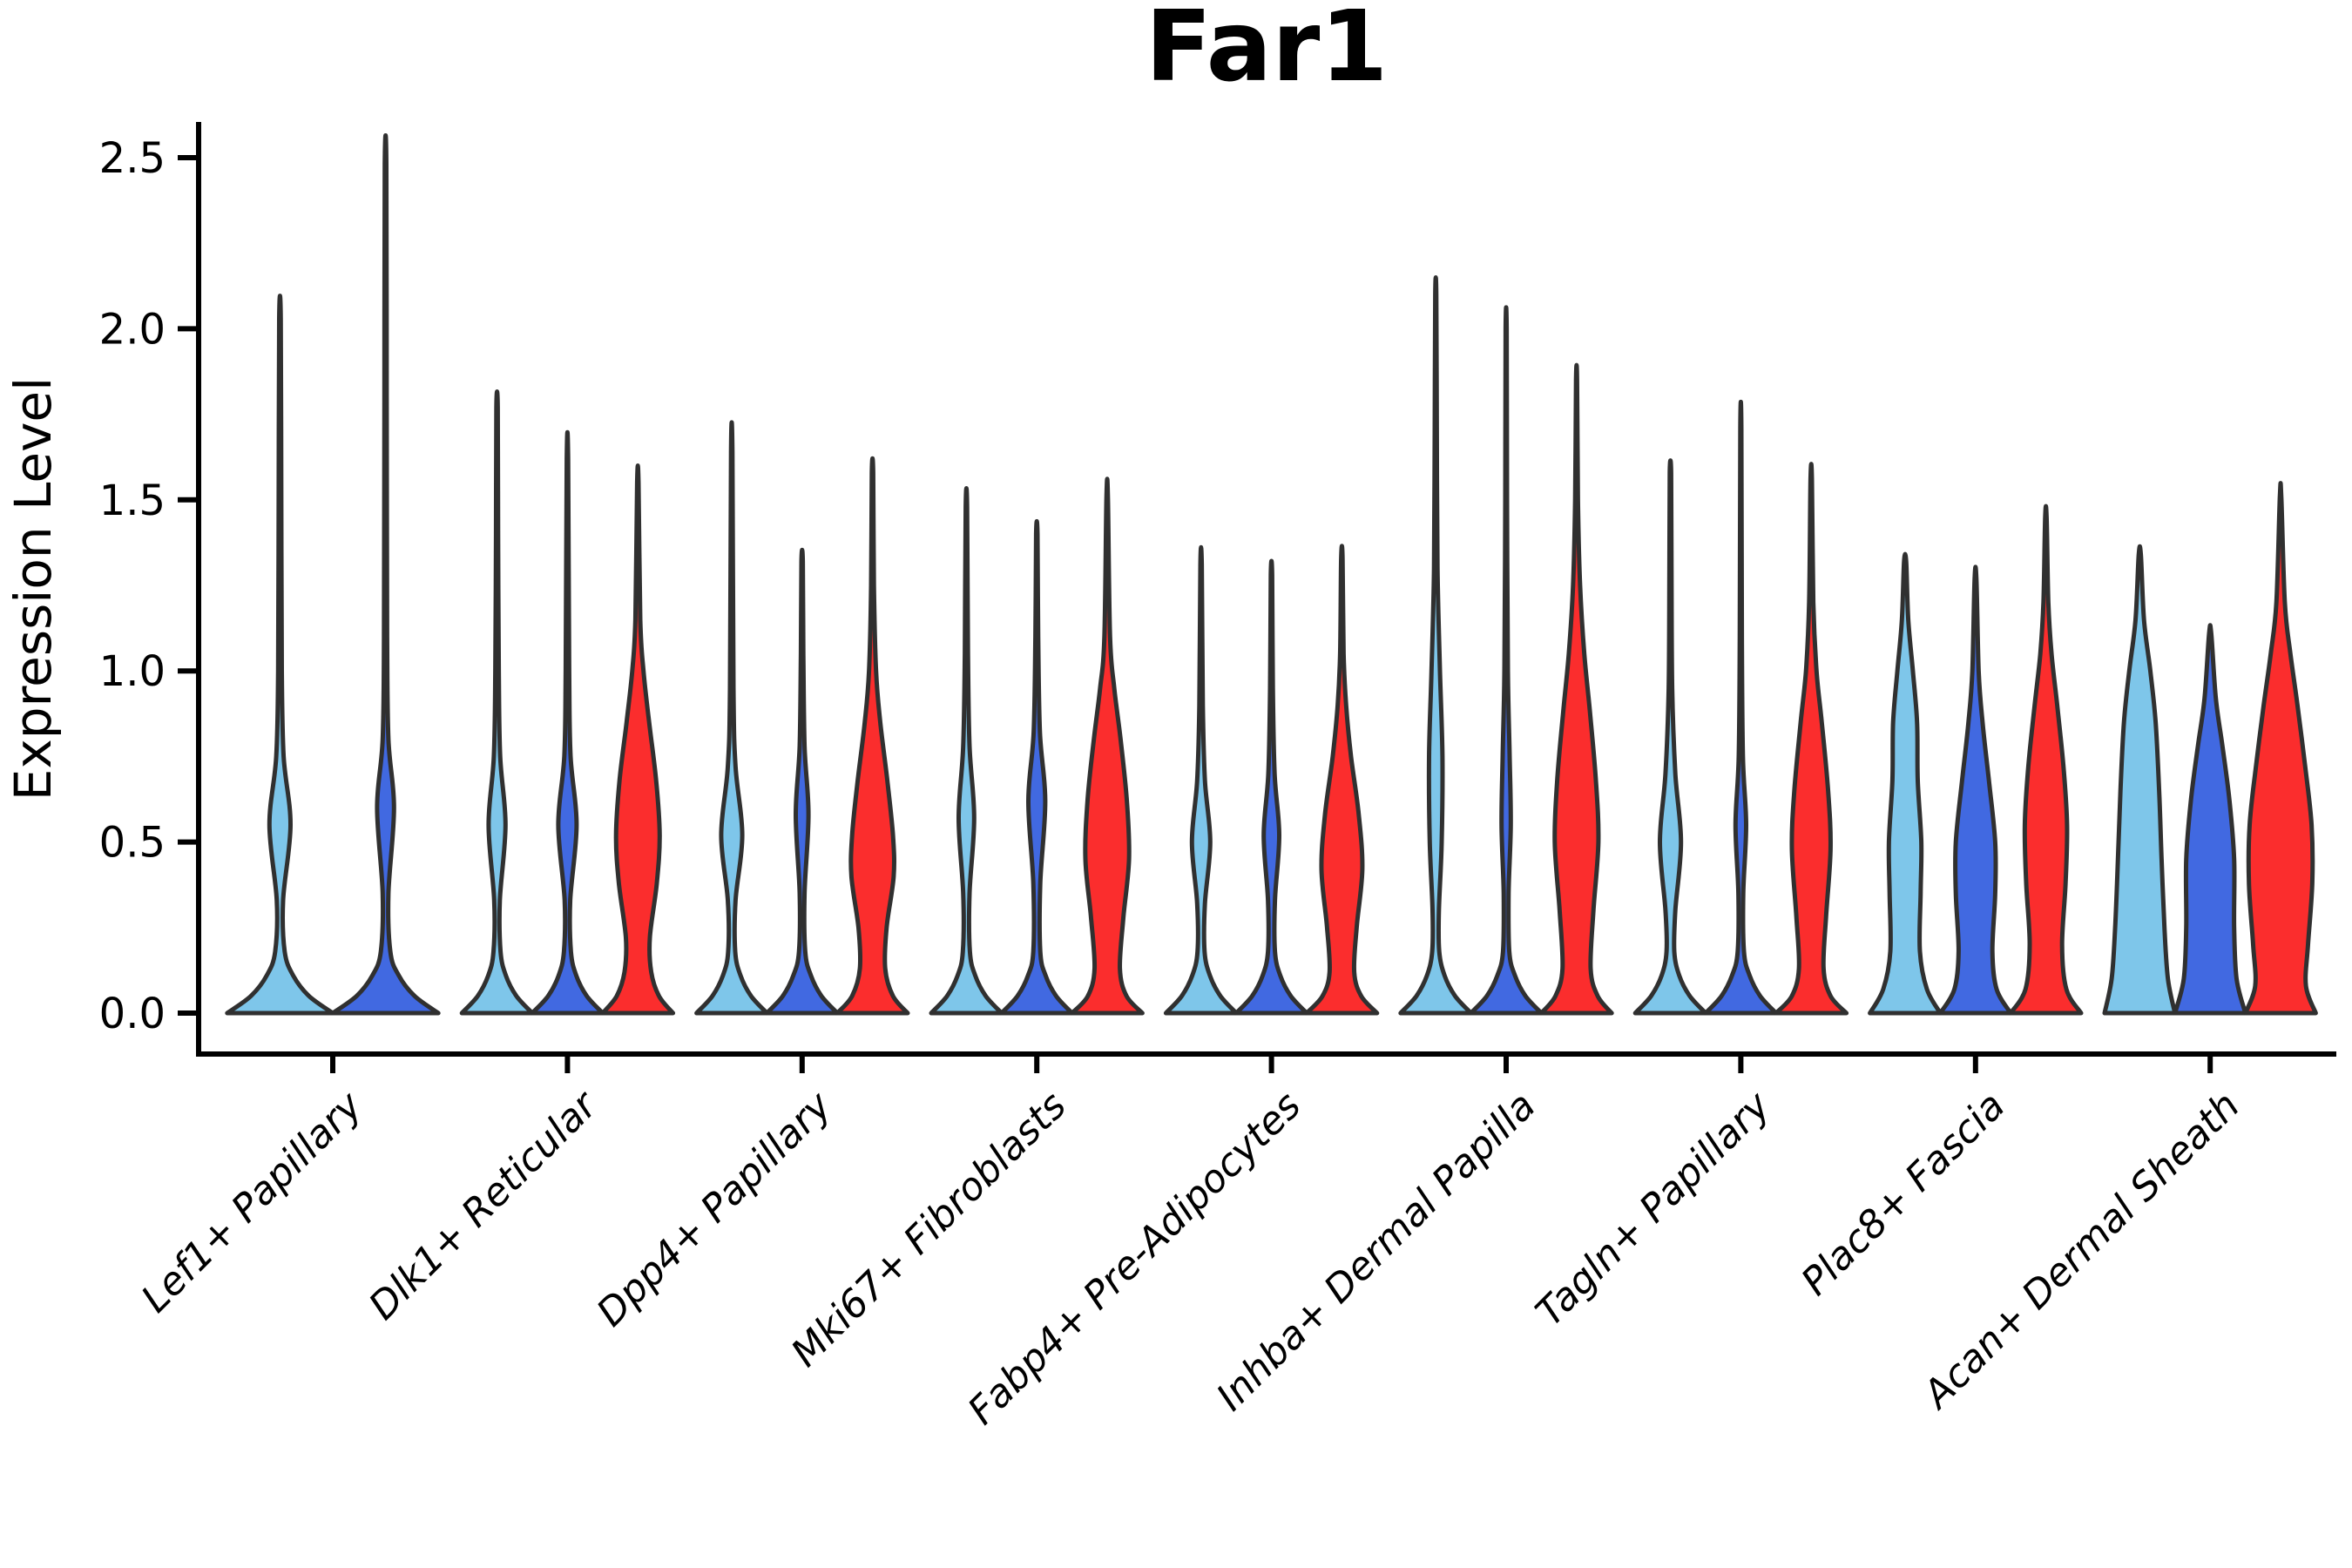 The width and height of the screenshot is (2352, 1568). I want to click on y-tick-label: 0.0, so click(132, 1014).